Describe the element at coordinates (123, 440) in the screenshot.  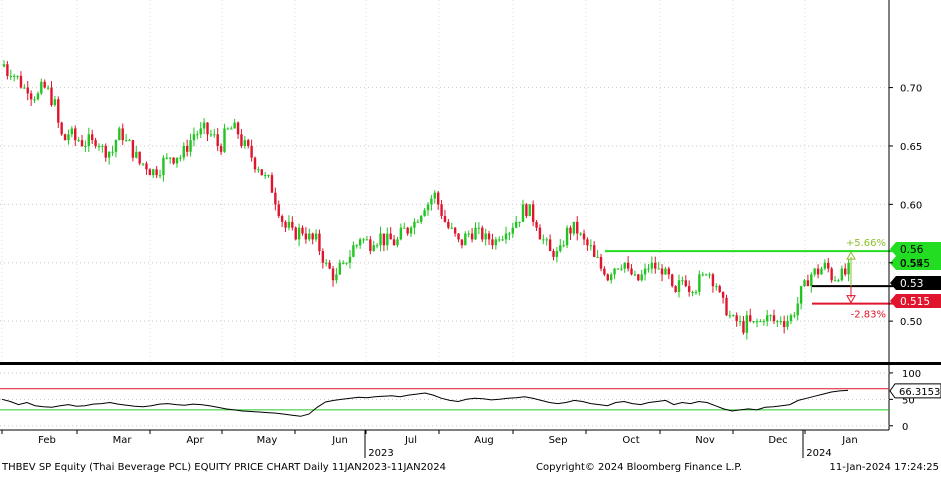
I see `month-label: Mar` at that location.